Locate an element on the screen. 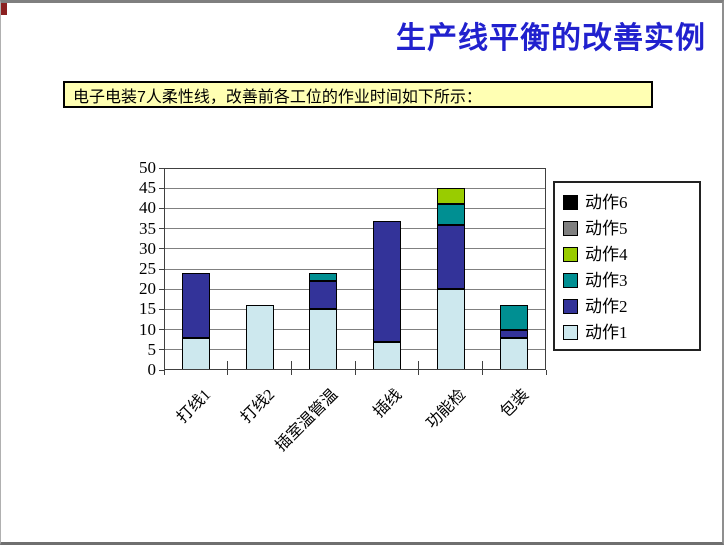 The width and height of the screenshot is (724, 545). legend-item: 动作2 is located at coordinates (628, 306).